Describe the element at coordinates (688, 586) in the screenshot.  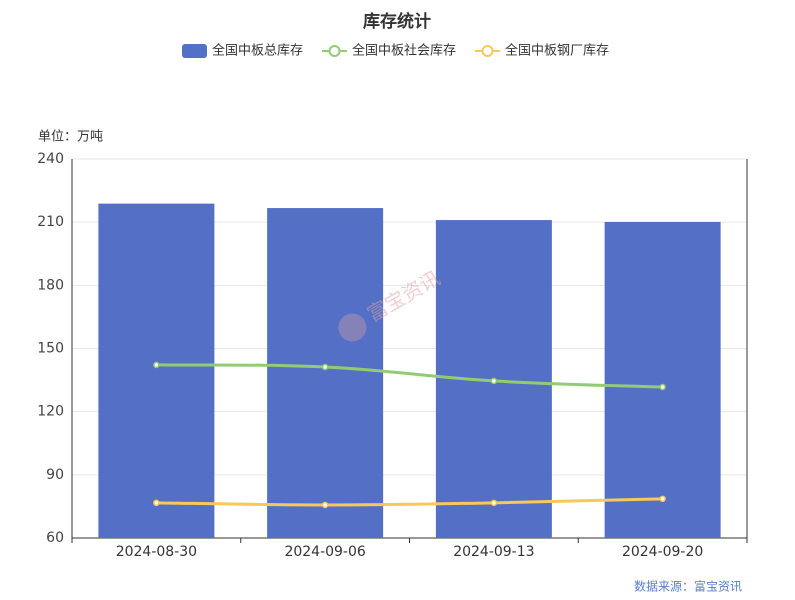
I see `source: 数据来源：富宝资讯` at that location.